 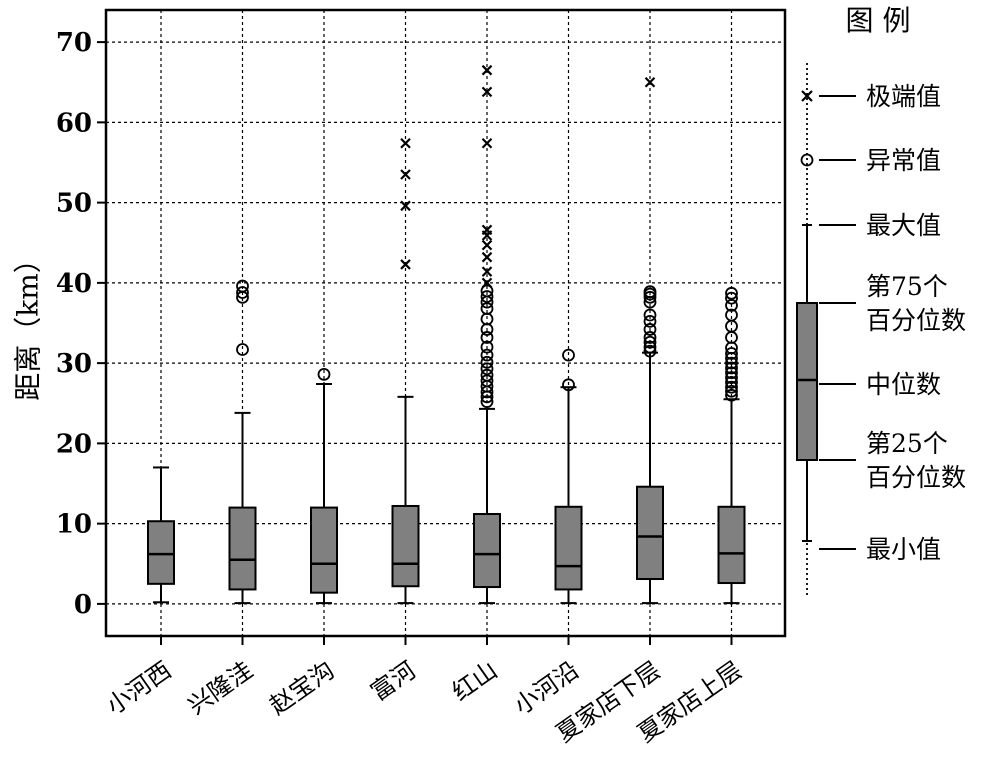 I want to click on y-tick-label: 10, so click(x=74, y=525).